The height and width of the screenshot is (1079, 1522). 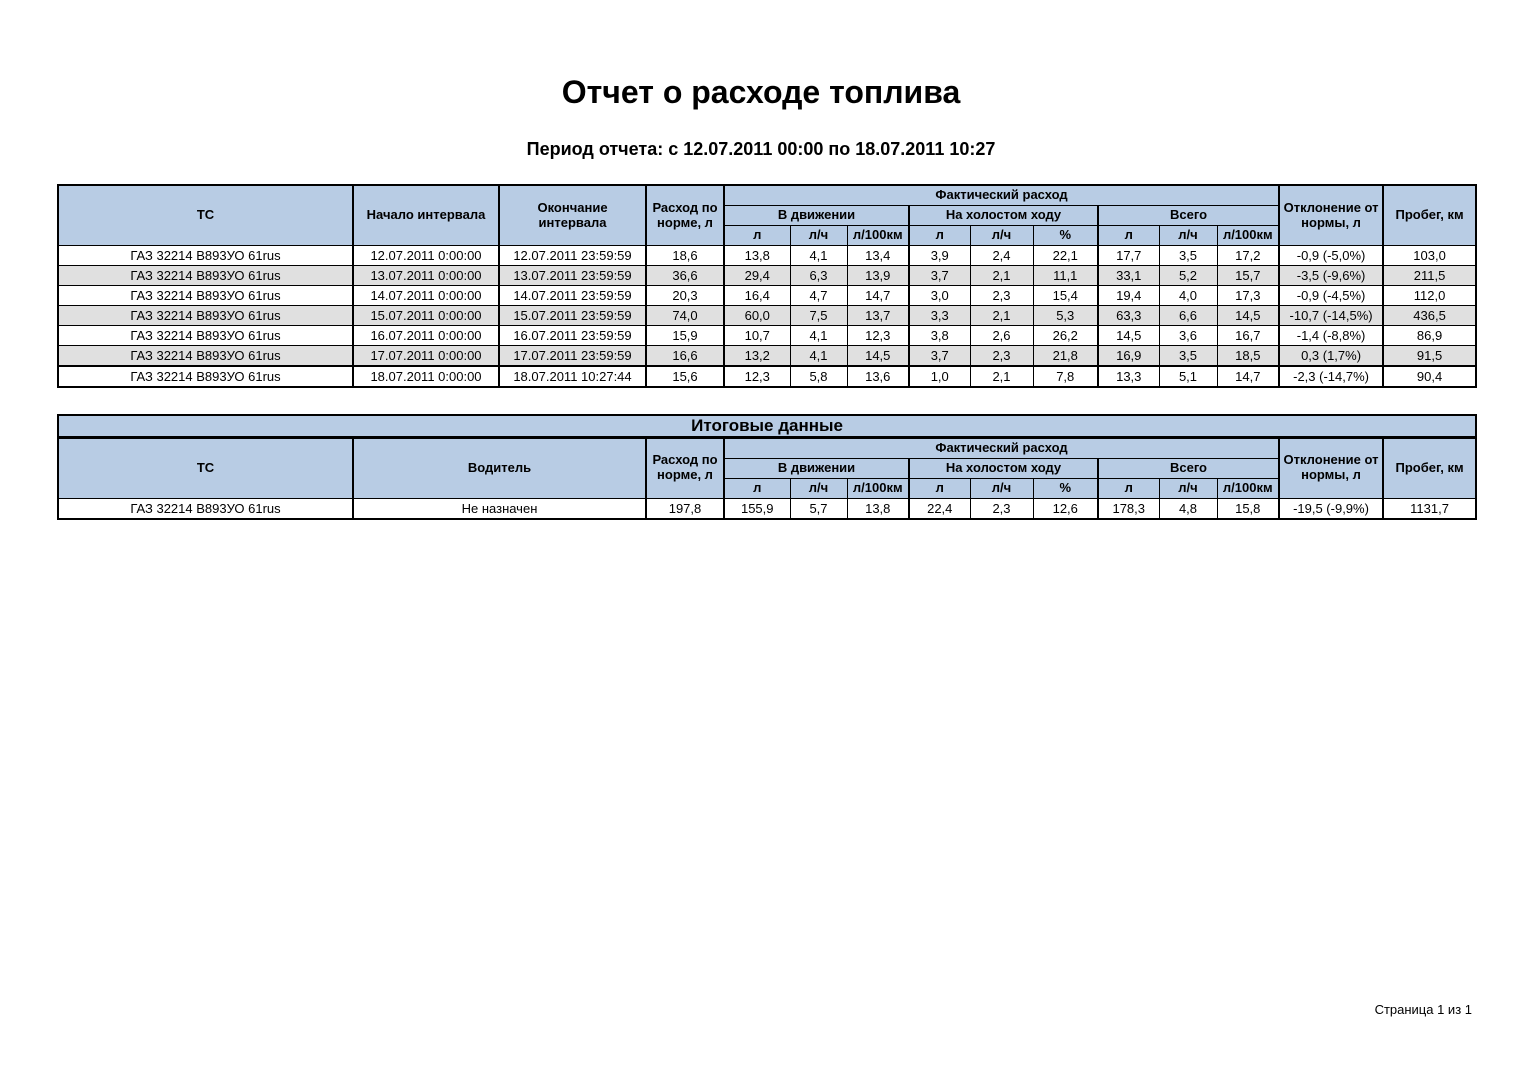 What do you see at coordinates (1331, 275) in the screenshot?
I see `cell: -3,5 (-9,6%)` at bounding box center [1331, 275].